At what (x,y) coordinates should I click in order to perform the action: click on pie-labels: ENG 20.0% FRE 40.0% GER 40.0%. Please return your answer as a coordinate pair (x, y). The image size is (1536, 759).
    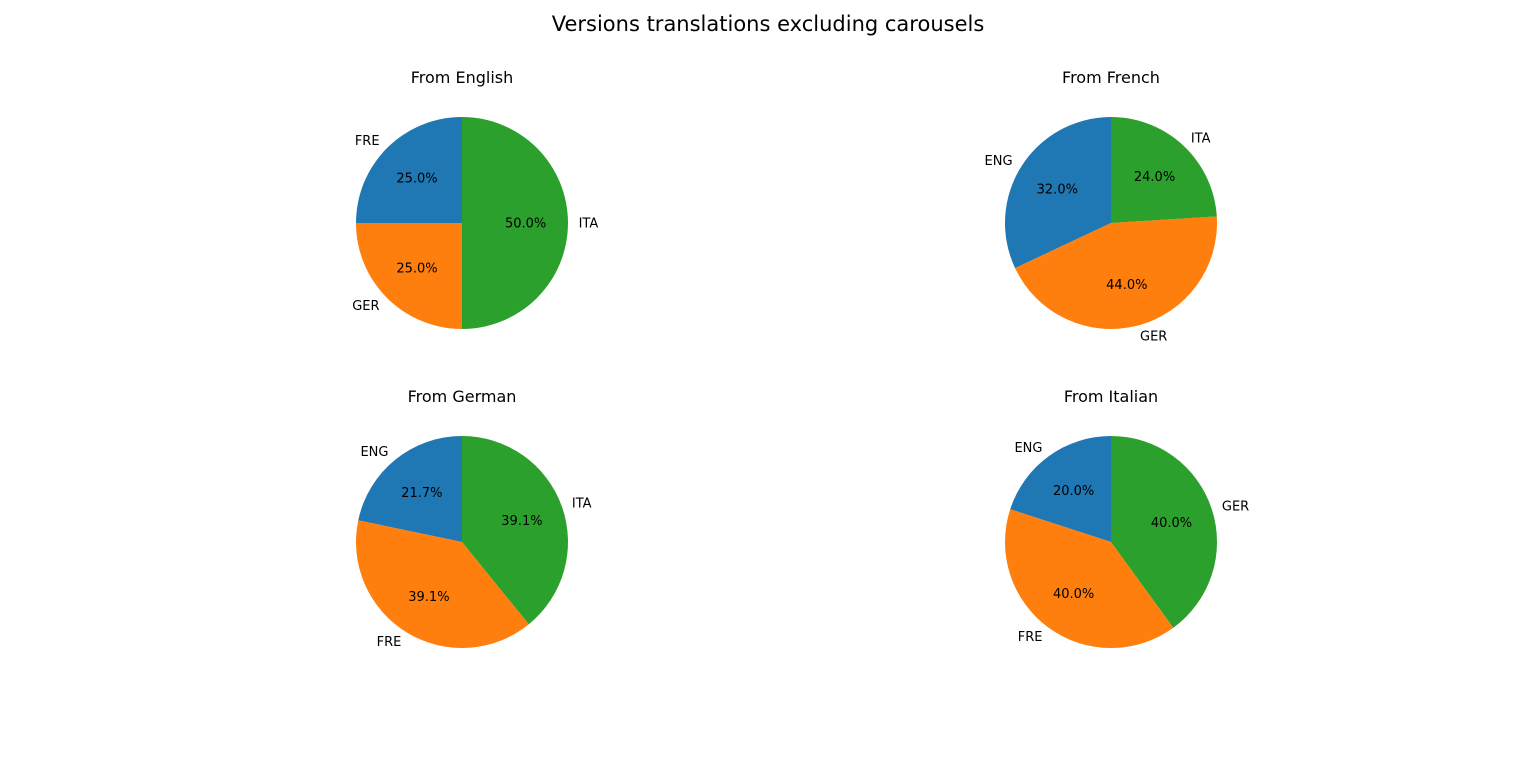
    Looking at the image, I should click on (1131, 543).